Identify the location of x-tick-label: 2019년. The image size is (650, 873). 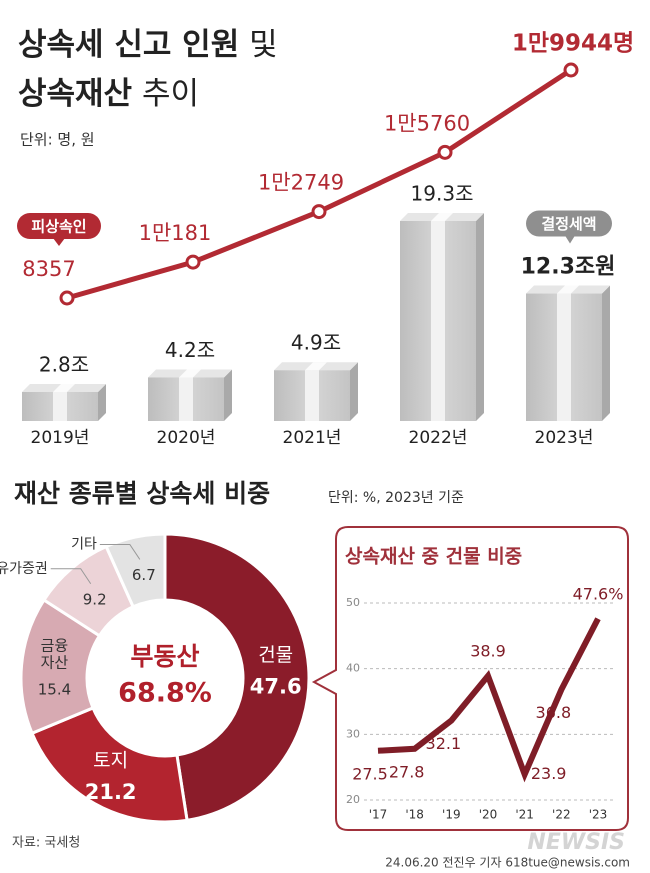
(60, 438).